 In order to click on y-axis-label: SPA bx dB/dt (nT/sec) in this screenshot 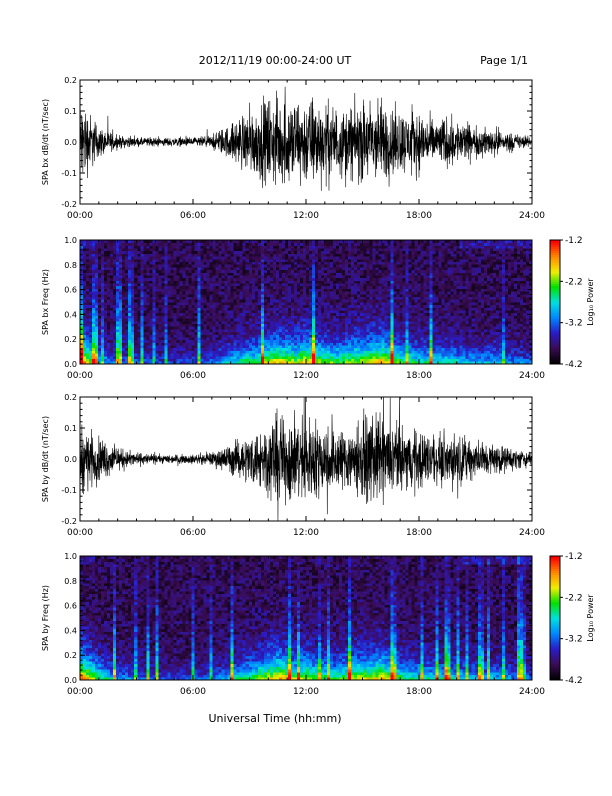, I will do `click(45, 142)`.